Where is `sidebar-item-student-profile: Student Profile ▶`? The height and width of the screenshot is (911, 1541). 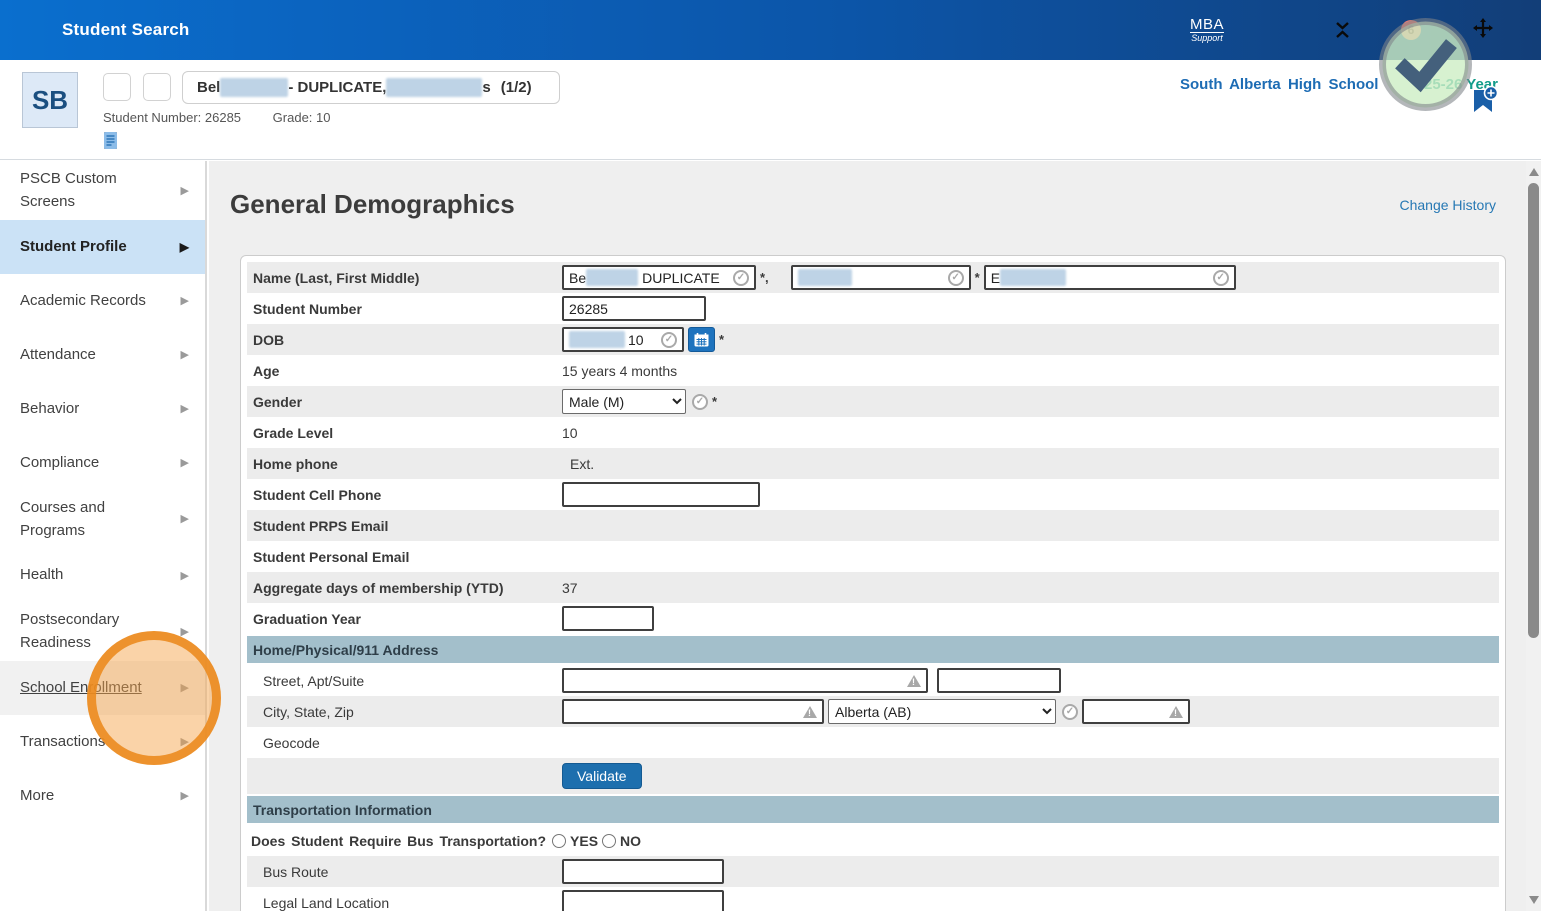 sidebar-item-student-profile: Student Profile ▶ is located at coordinates (102, 246).